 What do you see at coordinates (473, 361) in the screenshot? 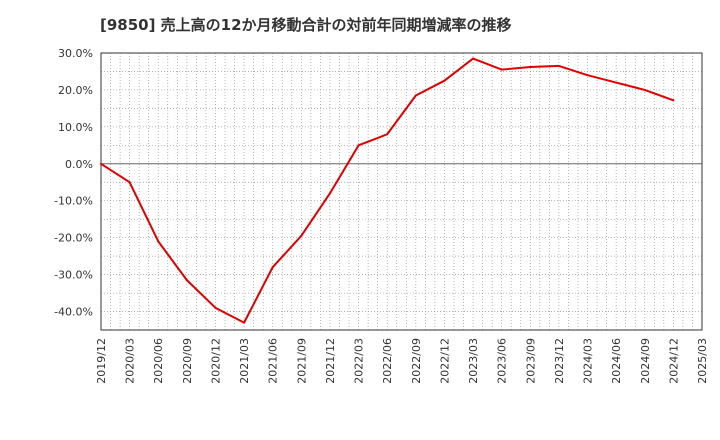
I see `x-tick-label: 2023/03` at bounding box center [473, 361].